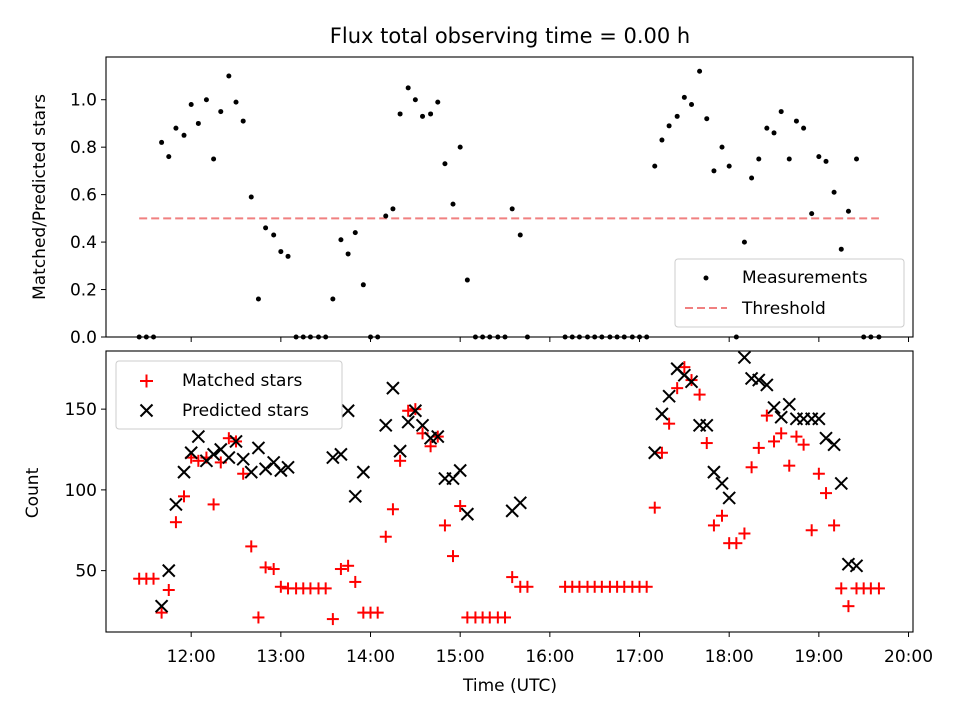 The image size is (960, 720). Describe the element at coordinates (460, 657) in the screenshot. I see `bottom-x-tick-label: 15:00` at that location.